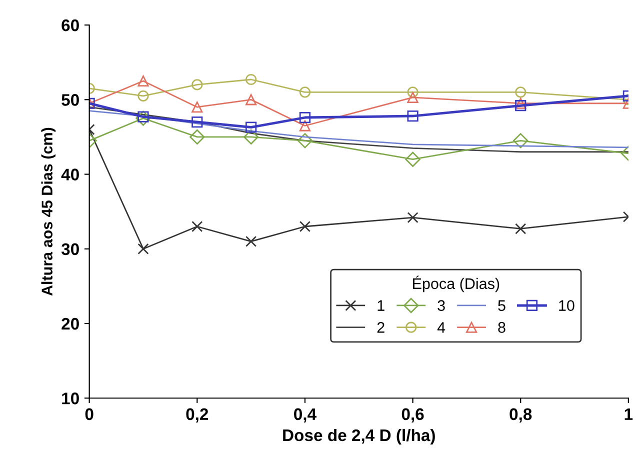 The width and height of the screenshot is (638, 455). Describe the element at coordinates (441, 327) in the screenshot. I see `legend-label: 4` at that location.